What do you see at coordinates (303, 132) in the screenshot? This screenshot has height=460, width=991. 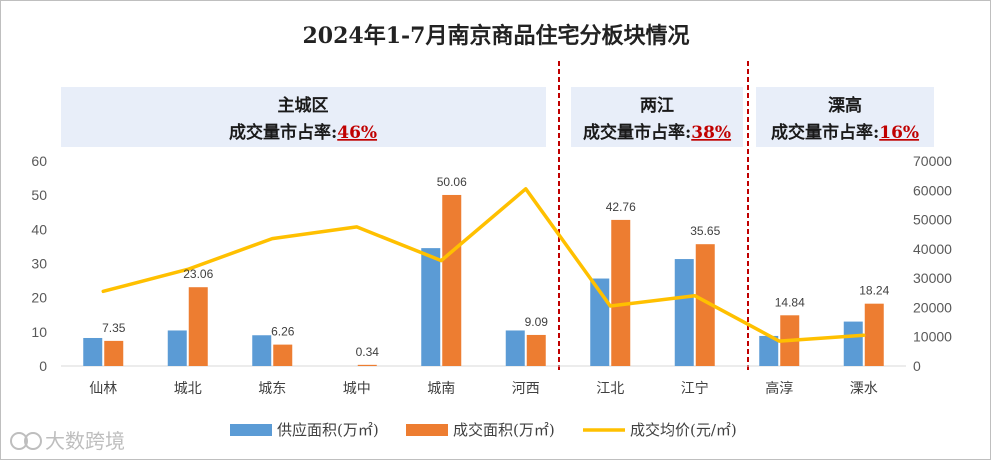 I see `region-share-main-city: 成交量市占率:46%` at bounding box center [303, 132].